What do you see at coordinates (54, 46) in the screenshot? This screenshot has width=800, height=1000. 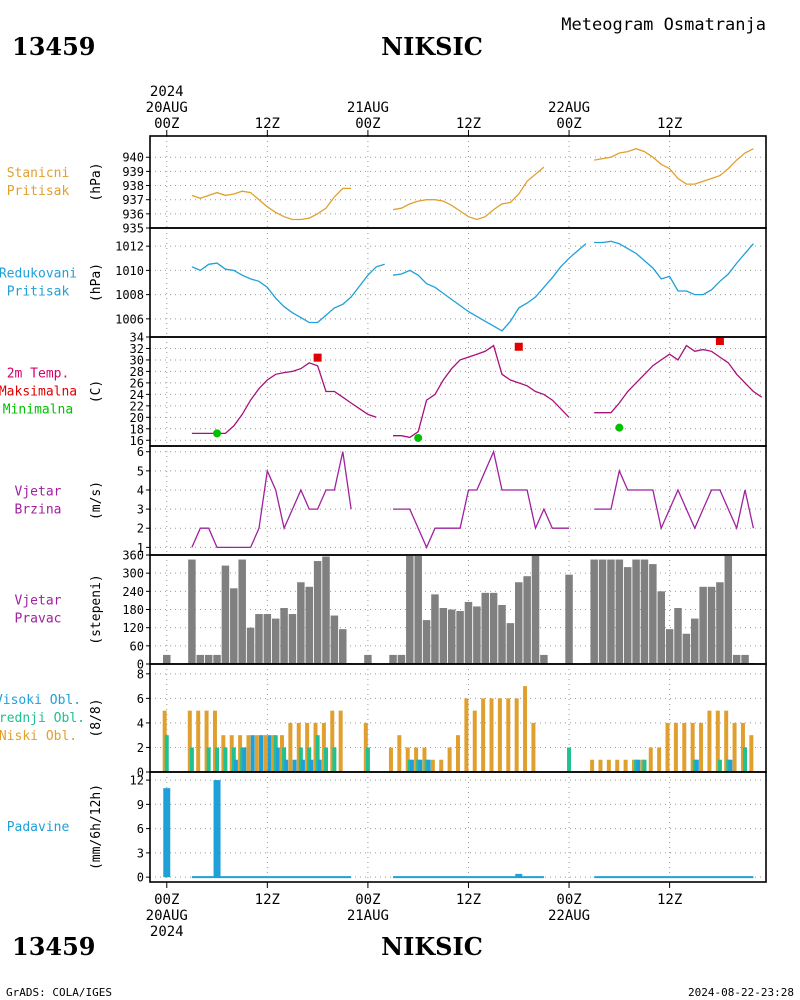 I see `station-id-top: 13459` at bounding box center [54, 46].